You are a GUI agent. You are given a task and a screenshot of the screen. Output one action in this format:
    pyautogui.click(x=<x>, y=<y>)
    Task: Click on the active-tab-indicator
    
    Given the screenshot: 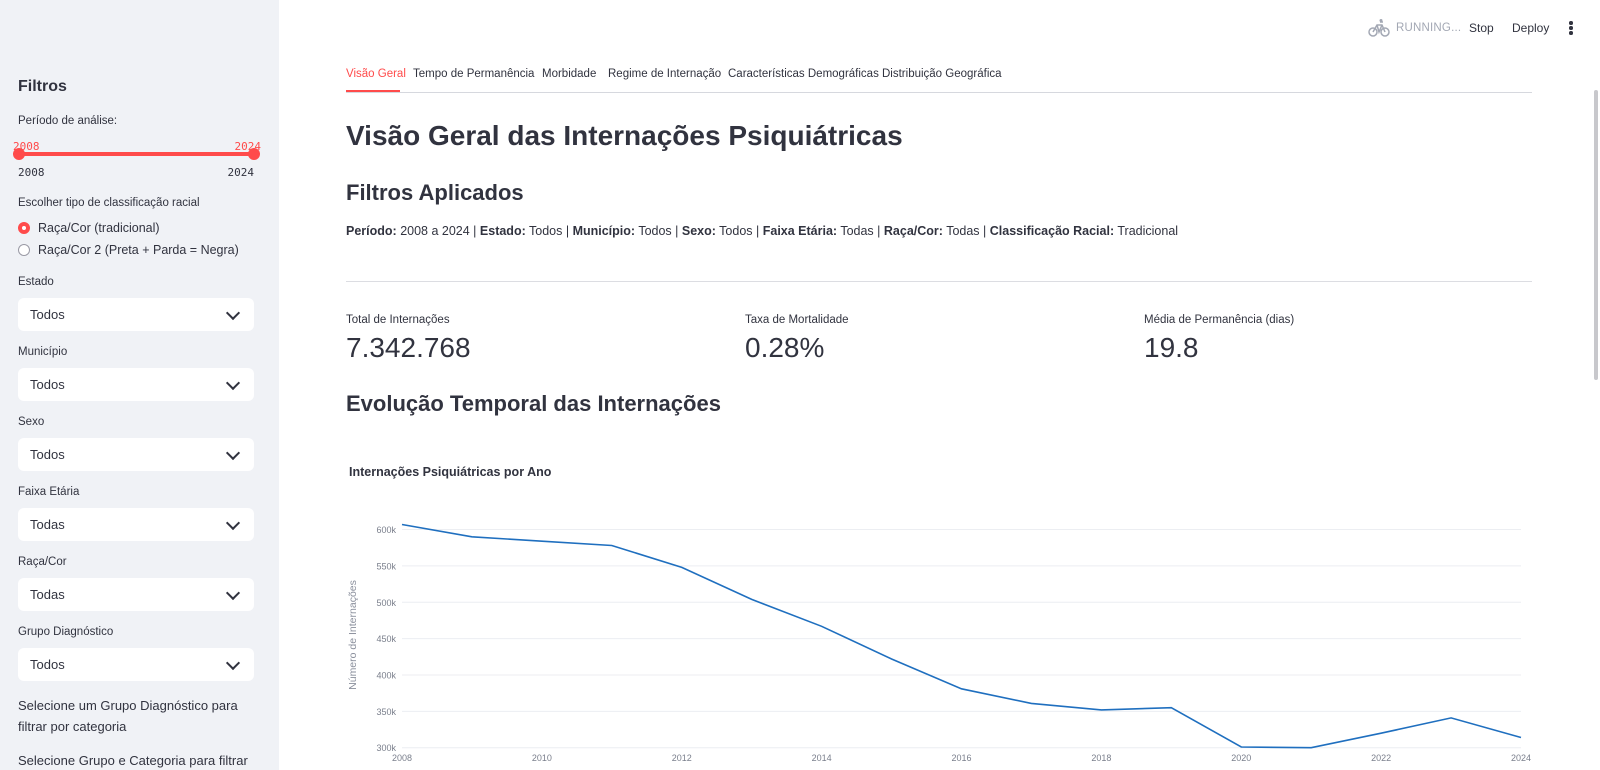 What is the action you would take?
    pyautogui.click(x=373, y=91)
    